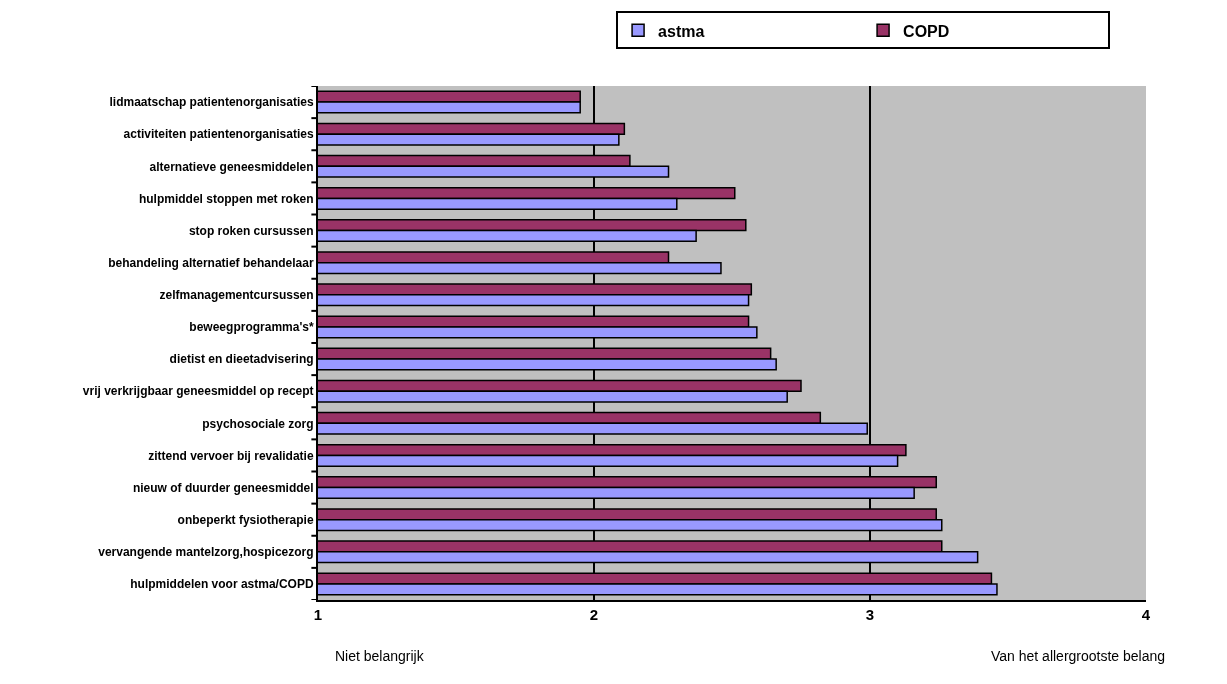  Describe the element at coordinates (231, 455) in the screenshot. I see `y-tick-label: zittend vervoer bij revalidatie` at that location.